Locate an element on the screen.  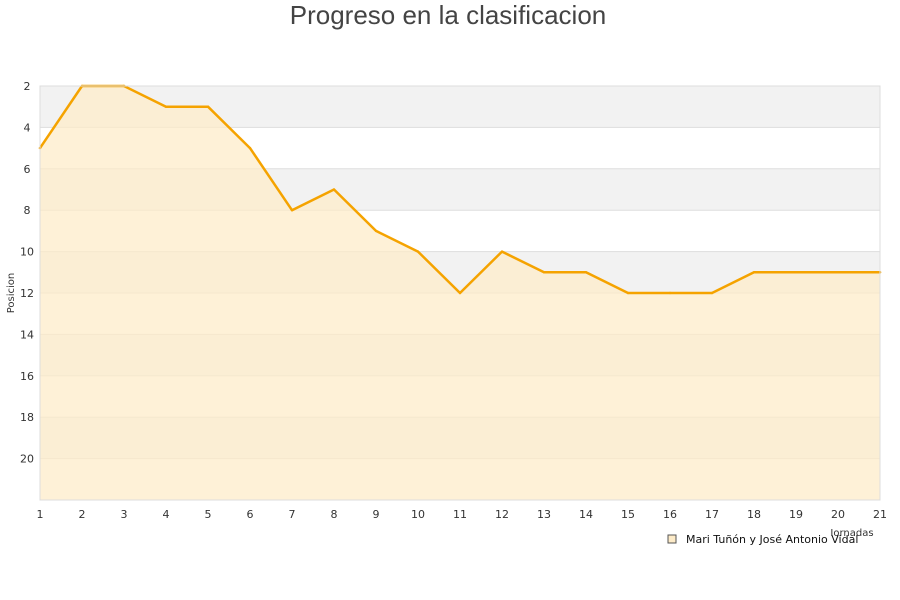
x-axis-ticks: 1 2 3 4 5 6 7 8 9 10 11 12 13 14 15 16 17 18 19 20 21 is located at coordinates (462, 514).